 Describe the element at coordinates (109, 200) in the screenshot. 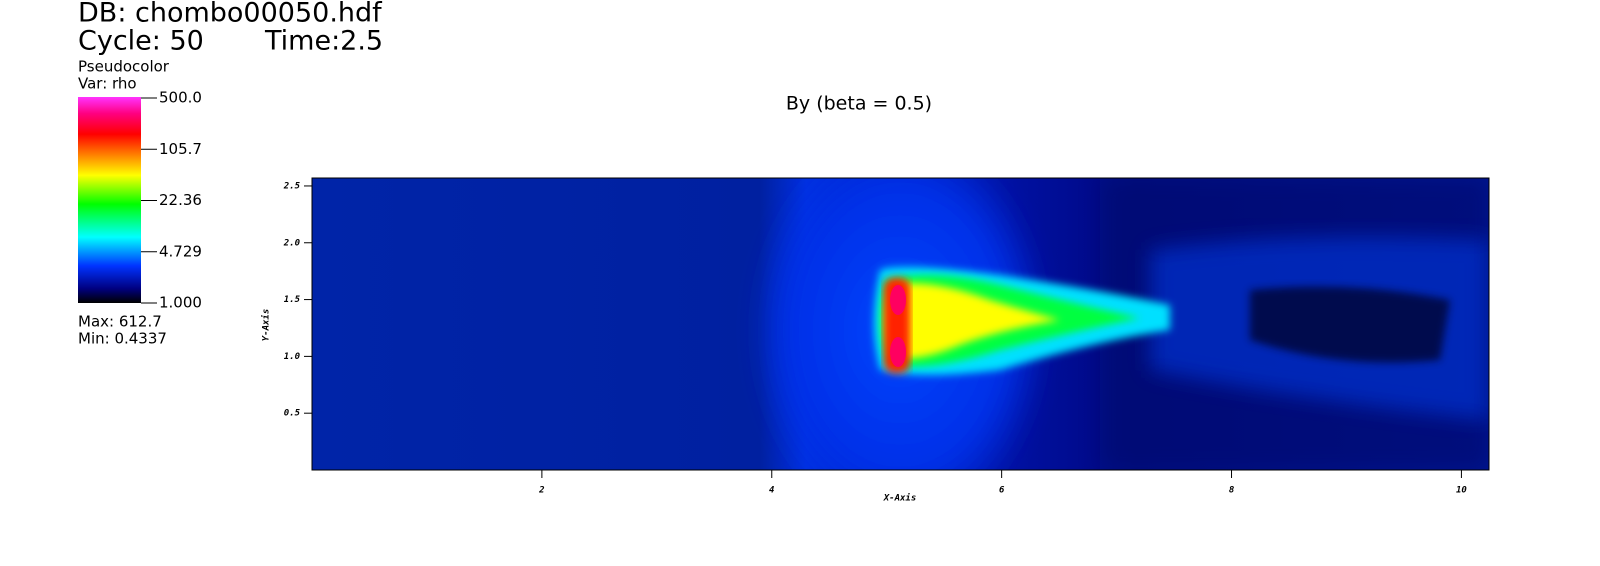

I see `color-bar` at that location.